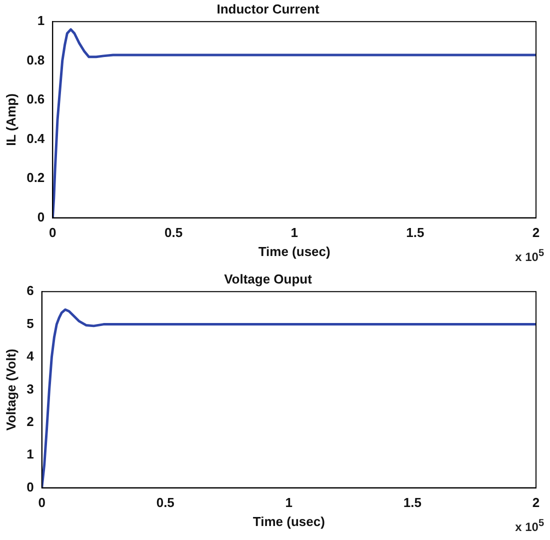  I want to click on y-tick-label: 0.4, so click(36, 138).